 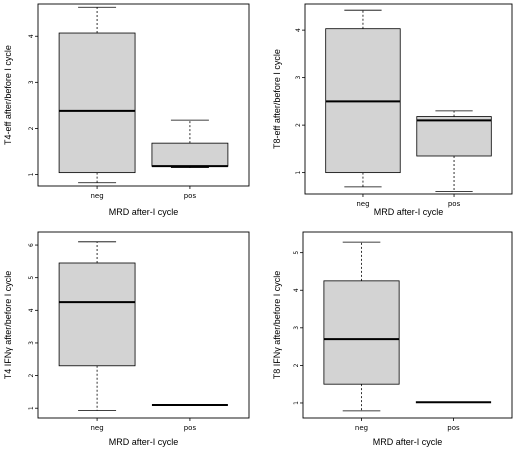 I want to click on y-axis-title: T8 IFNγ after/before I cycle, so click(x=277, y=325).